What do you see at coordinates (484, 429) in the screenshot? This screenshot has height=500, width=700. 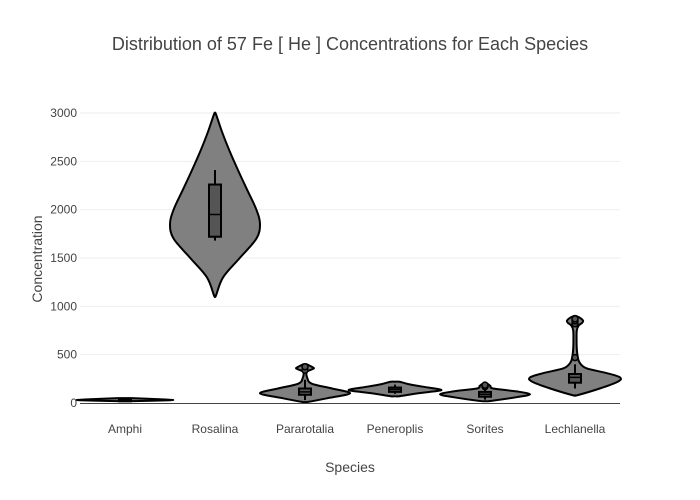 I see `x-tick-label: Sorites` at bounding box center [484, 429].